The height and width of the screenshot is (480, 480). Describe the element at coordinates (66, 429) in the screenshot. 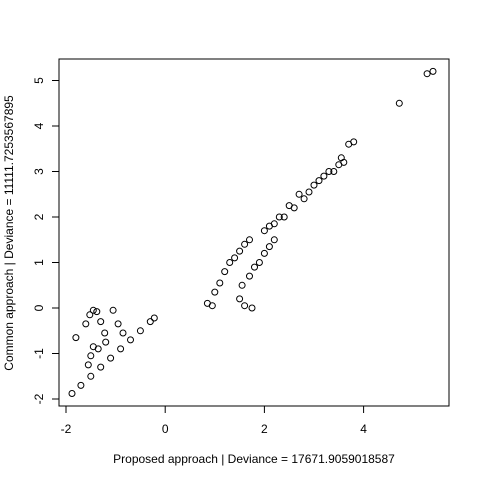

I see `x-tick-label: -2` at that location.